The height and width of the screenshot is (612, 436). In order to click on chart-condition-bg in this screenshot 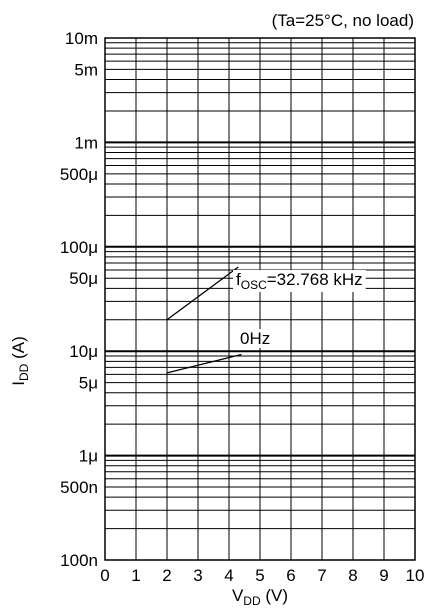, I will do `click(342, 20)`.